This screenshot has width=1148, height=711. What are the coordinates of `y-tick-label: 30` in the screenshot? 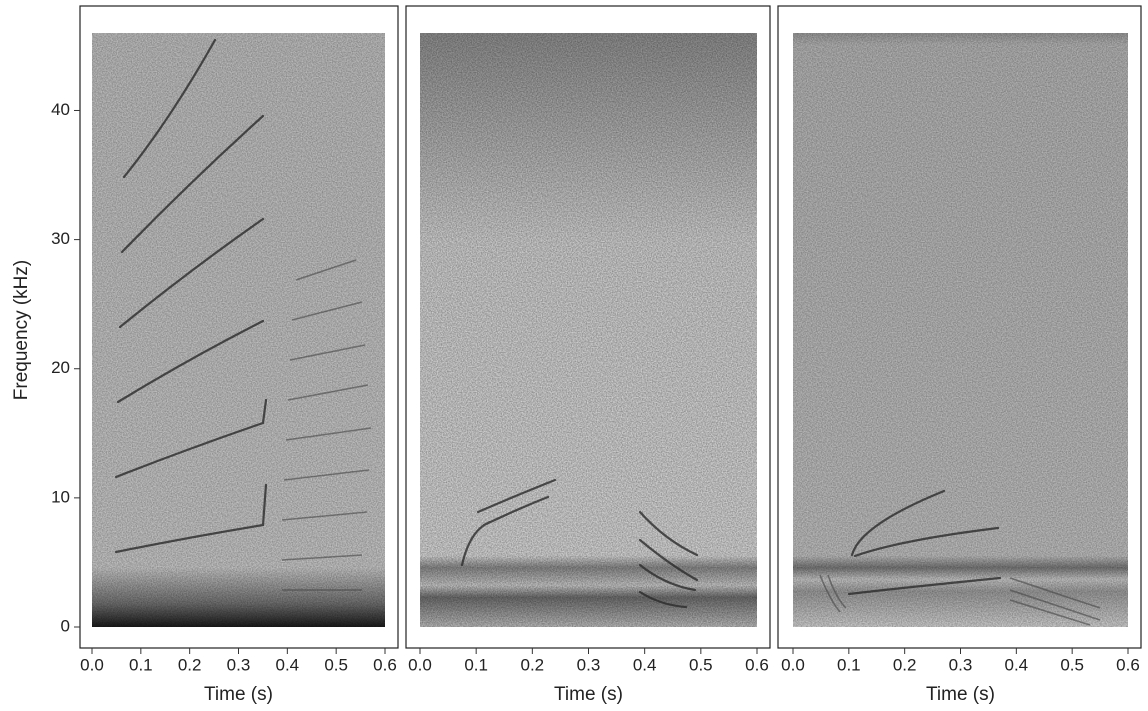 It's located at (60, 238).